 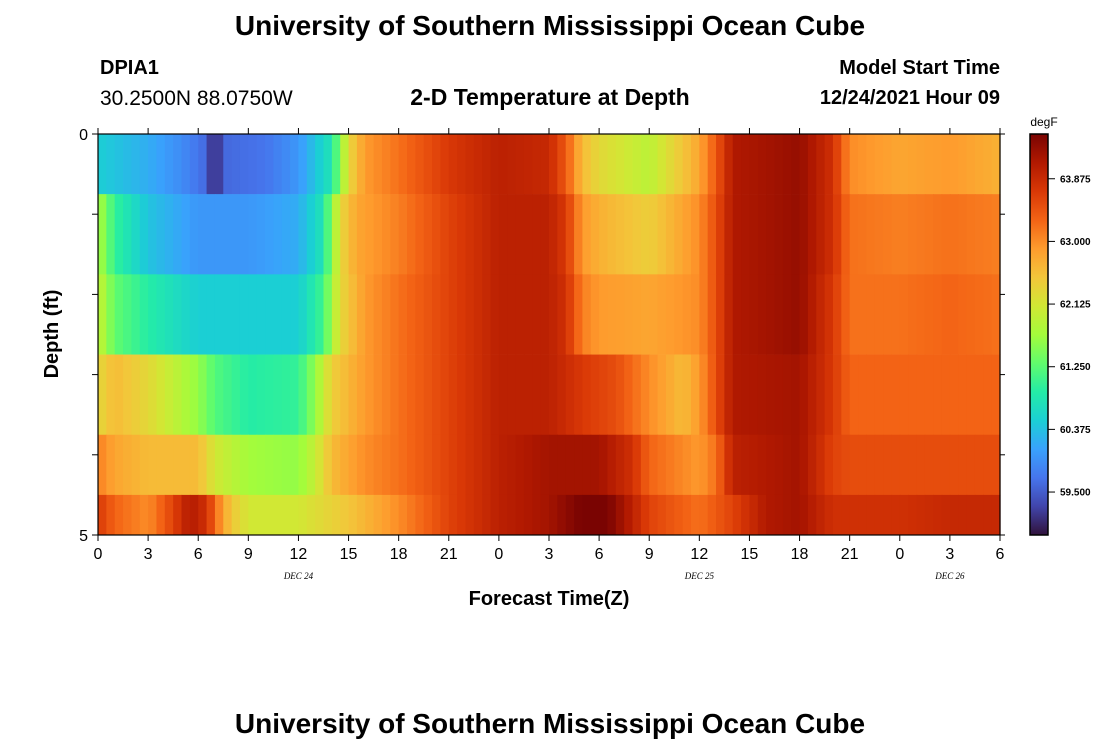 What do you see at coordinates (549, 465) in the screenshot?
I see `heatmap-layer` at bounding box center [549, 465].